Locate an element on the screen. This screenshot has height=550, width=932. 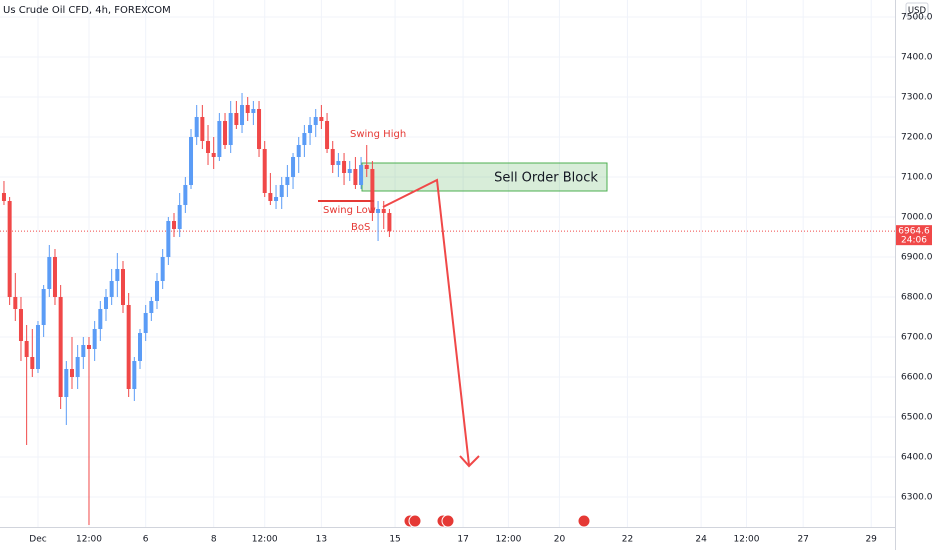
x-tick-label: 27 is located at coordinates (802, 540).